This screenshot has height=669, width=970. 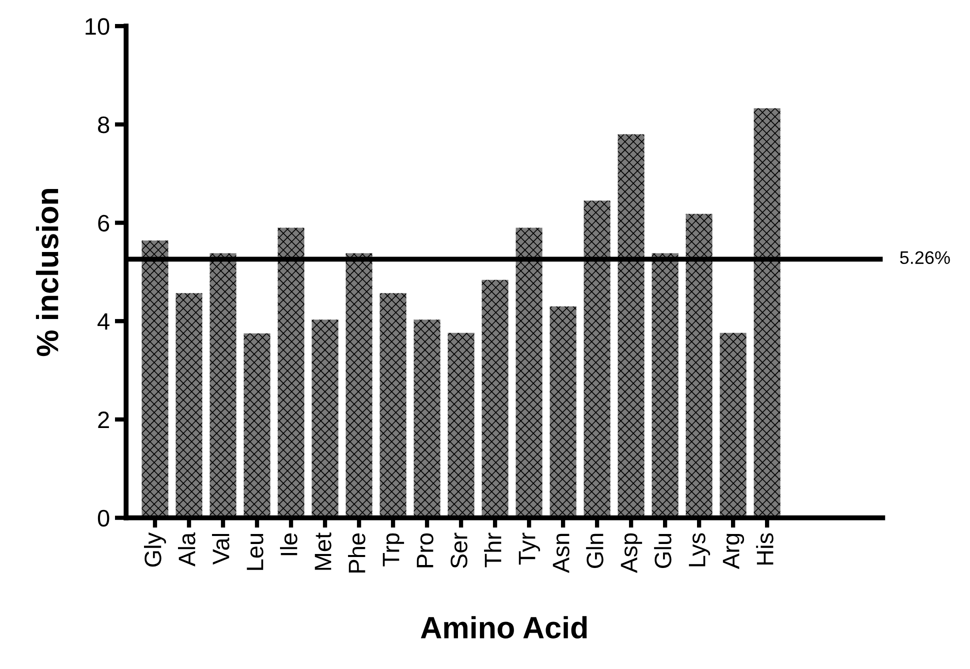 What do you see at coordinates (925, 257) in the screenshot?
I see `ref-line-label: 5.26%` at bounding box center [925, 257].